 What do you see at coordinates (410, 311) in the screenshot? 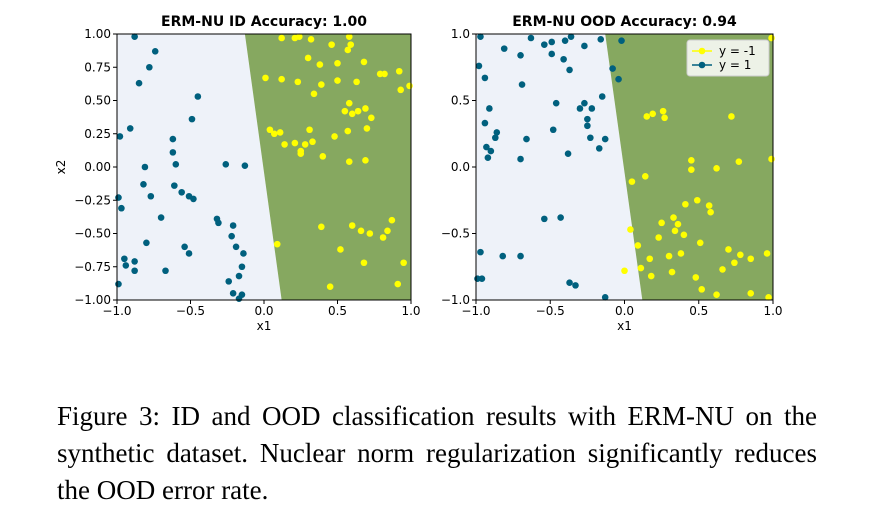
I see `x-tick-label: 1.0` at bounding box center [410, 311].